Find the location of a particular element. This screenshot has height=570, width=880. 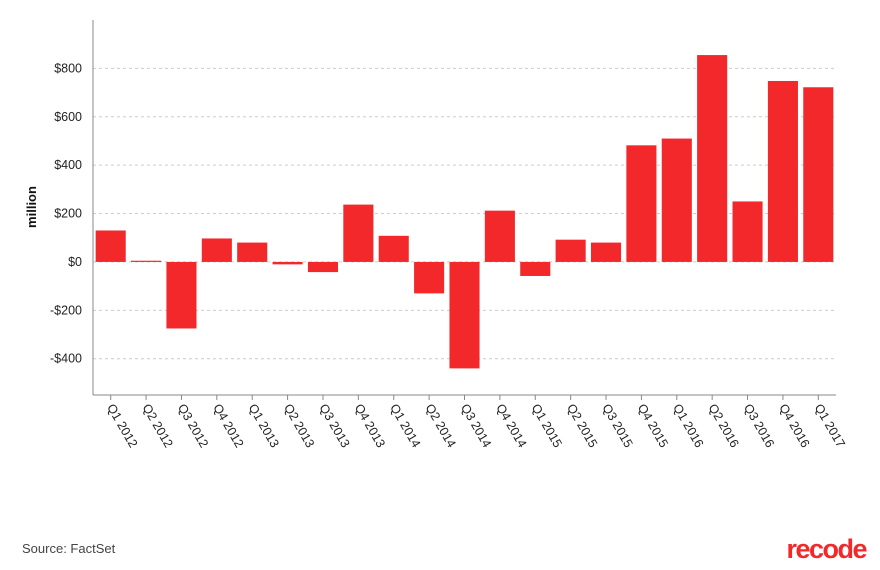

x-tick-label: Q2 2013 is located at coordinates (299, 426).